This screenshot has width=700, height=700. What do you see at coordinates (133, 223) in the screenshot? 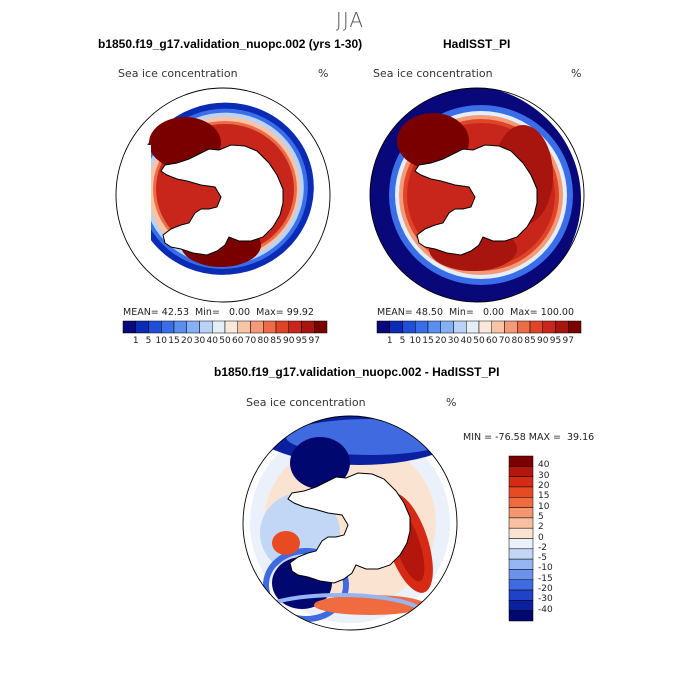
I see `open-ocean-sector` at bounding box center [133, 223].